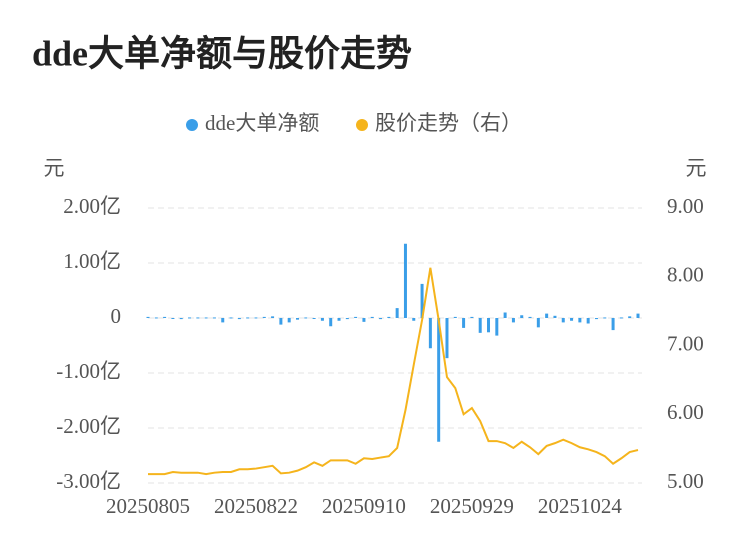  Describe the element at coordinates (148, 506) in the screenshot. I see `x-tick-label: 20250805` at that location.